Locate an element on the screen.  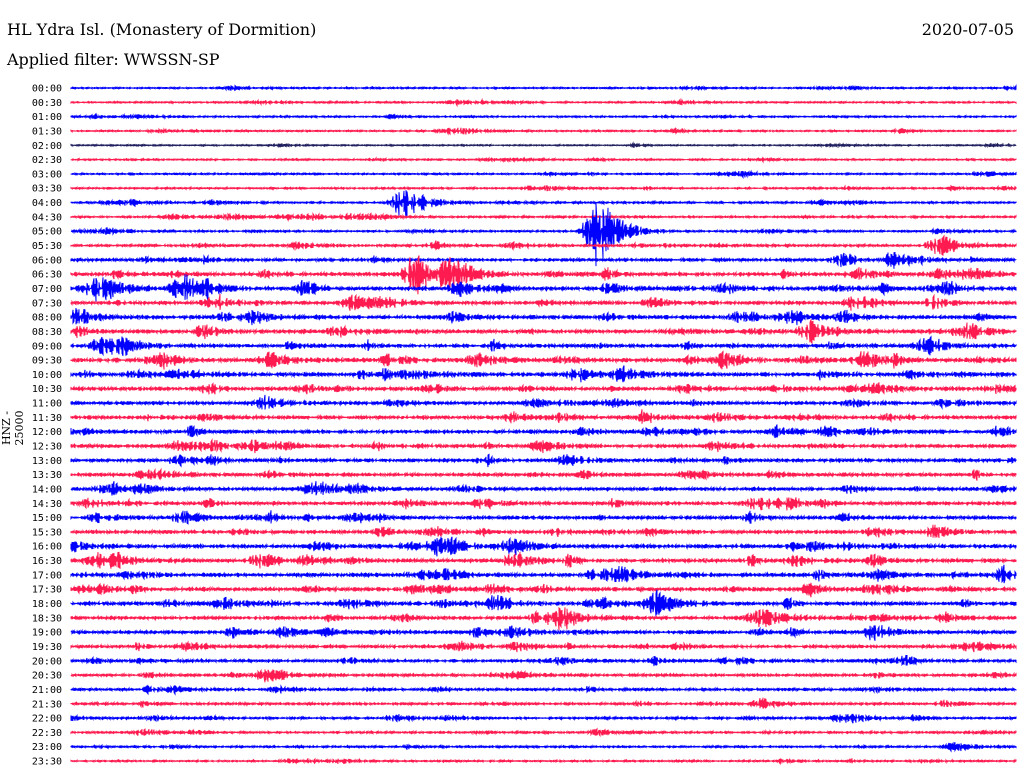
row-time-label: 20:30 is located at coordinates (47, 676).